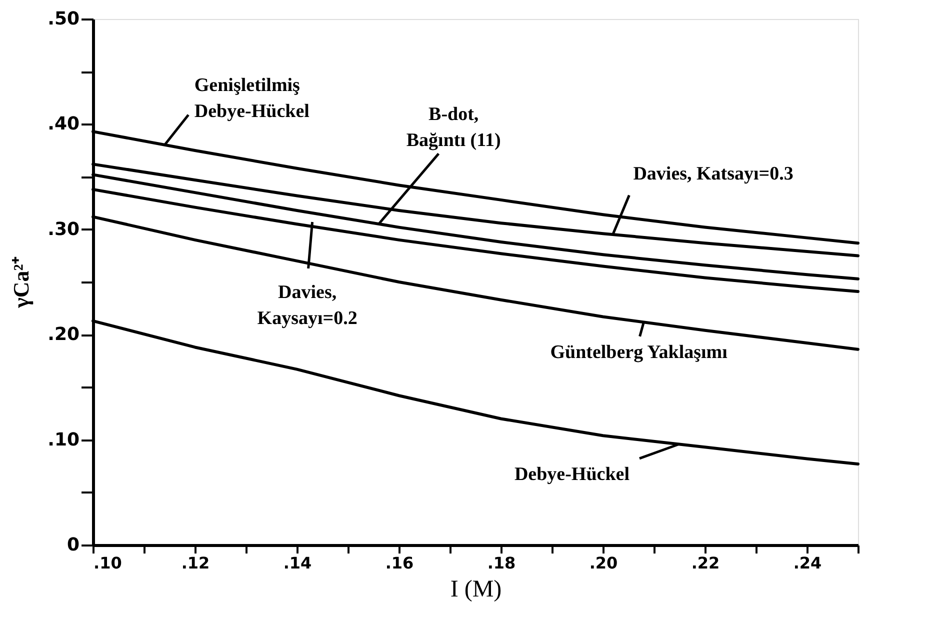 Image resolution: width=937 pixels, height=628 pixels. I want to click on y-tick-label: .50, so click(64, 19).